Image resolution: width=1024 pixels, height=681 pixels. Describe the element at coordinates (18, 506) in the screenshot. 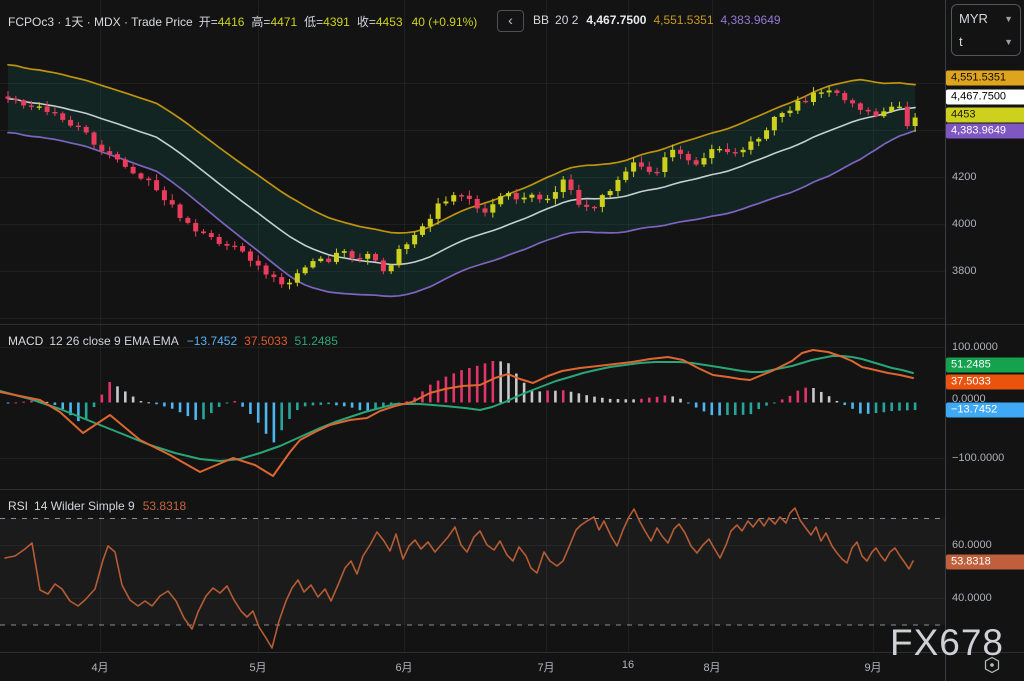

I see `rsi-legend-title: RSI` at that location.